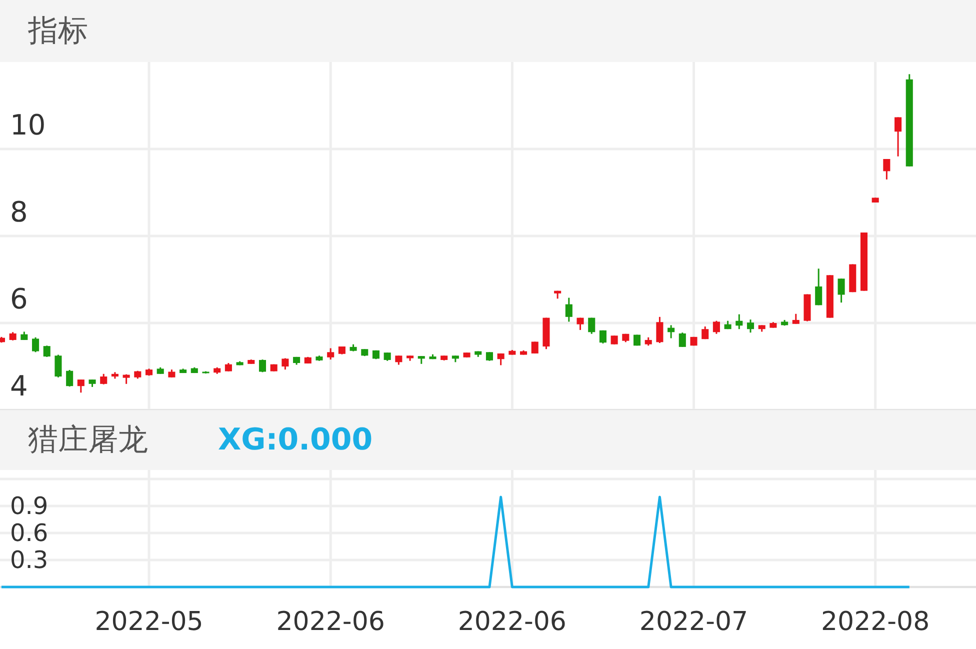  I want to click on chart-title: 指标, so click(57, 31).